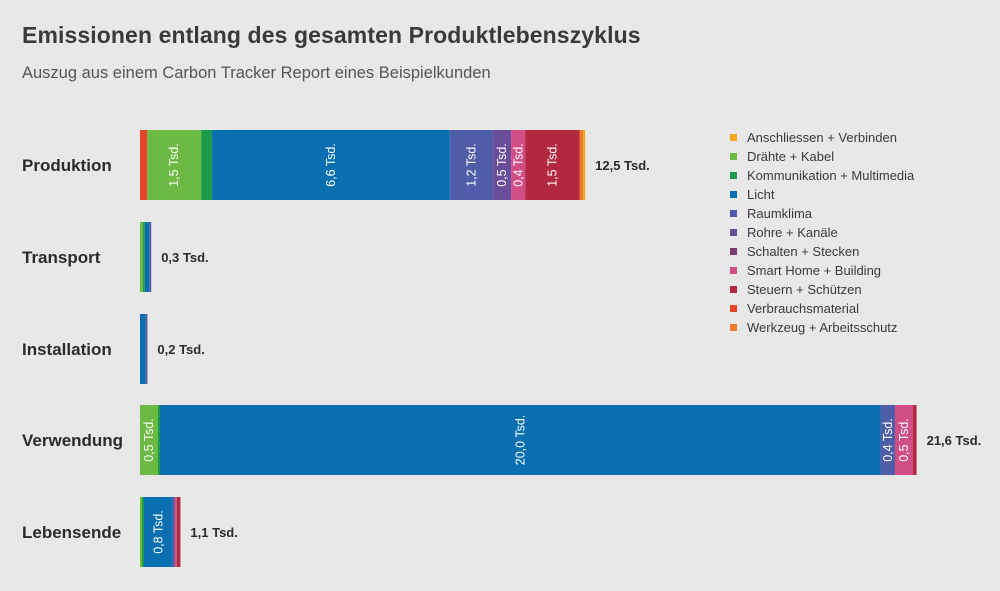 This screenshot has height=591, width=1000. What do you see at coordinates (130, 532) in the screenshot?
I see `bar-row-lebensende: Lebensende 0,8 Tsd. 1,1 Tsd.` at bounding box center [130, 532].